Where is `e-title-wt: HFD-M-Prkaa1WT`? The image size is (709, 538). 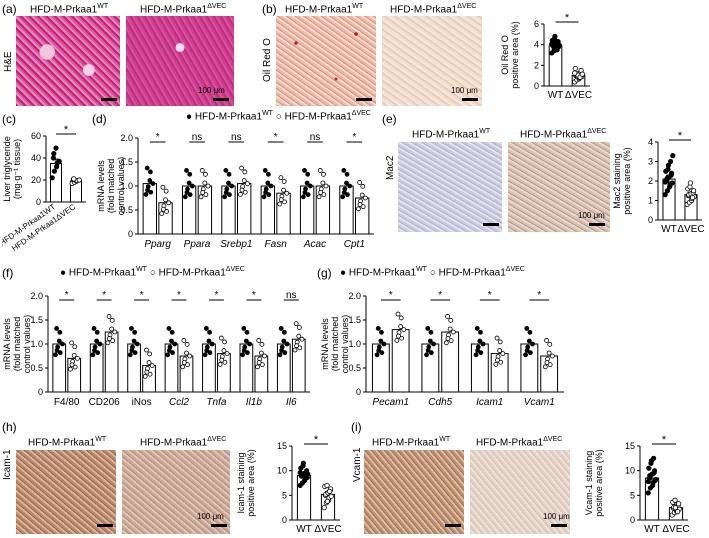 e-title-wt: HFD-M-Prkaa1WT is located at coordinates (451, 134).